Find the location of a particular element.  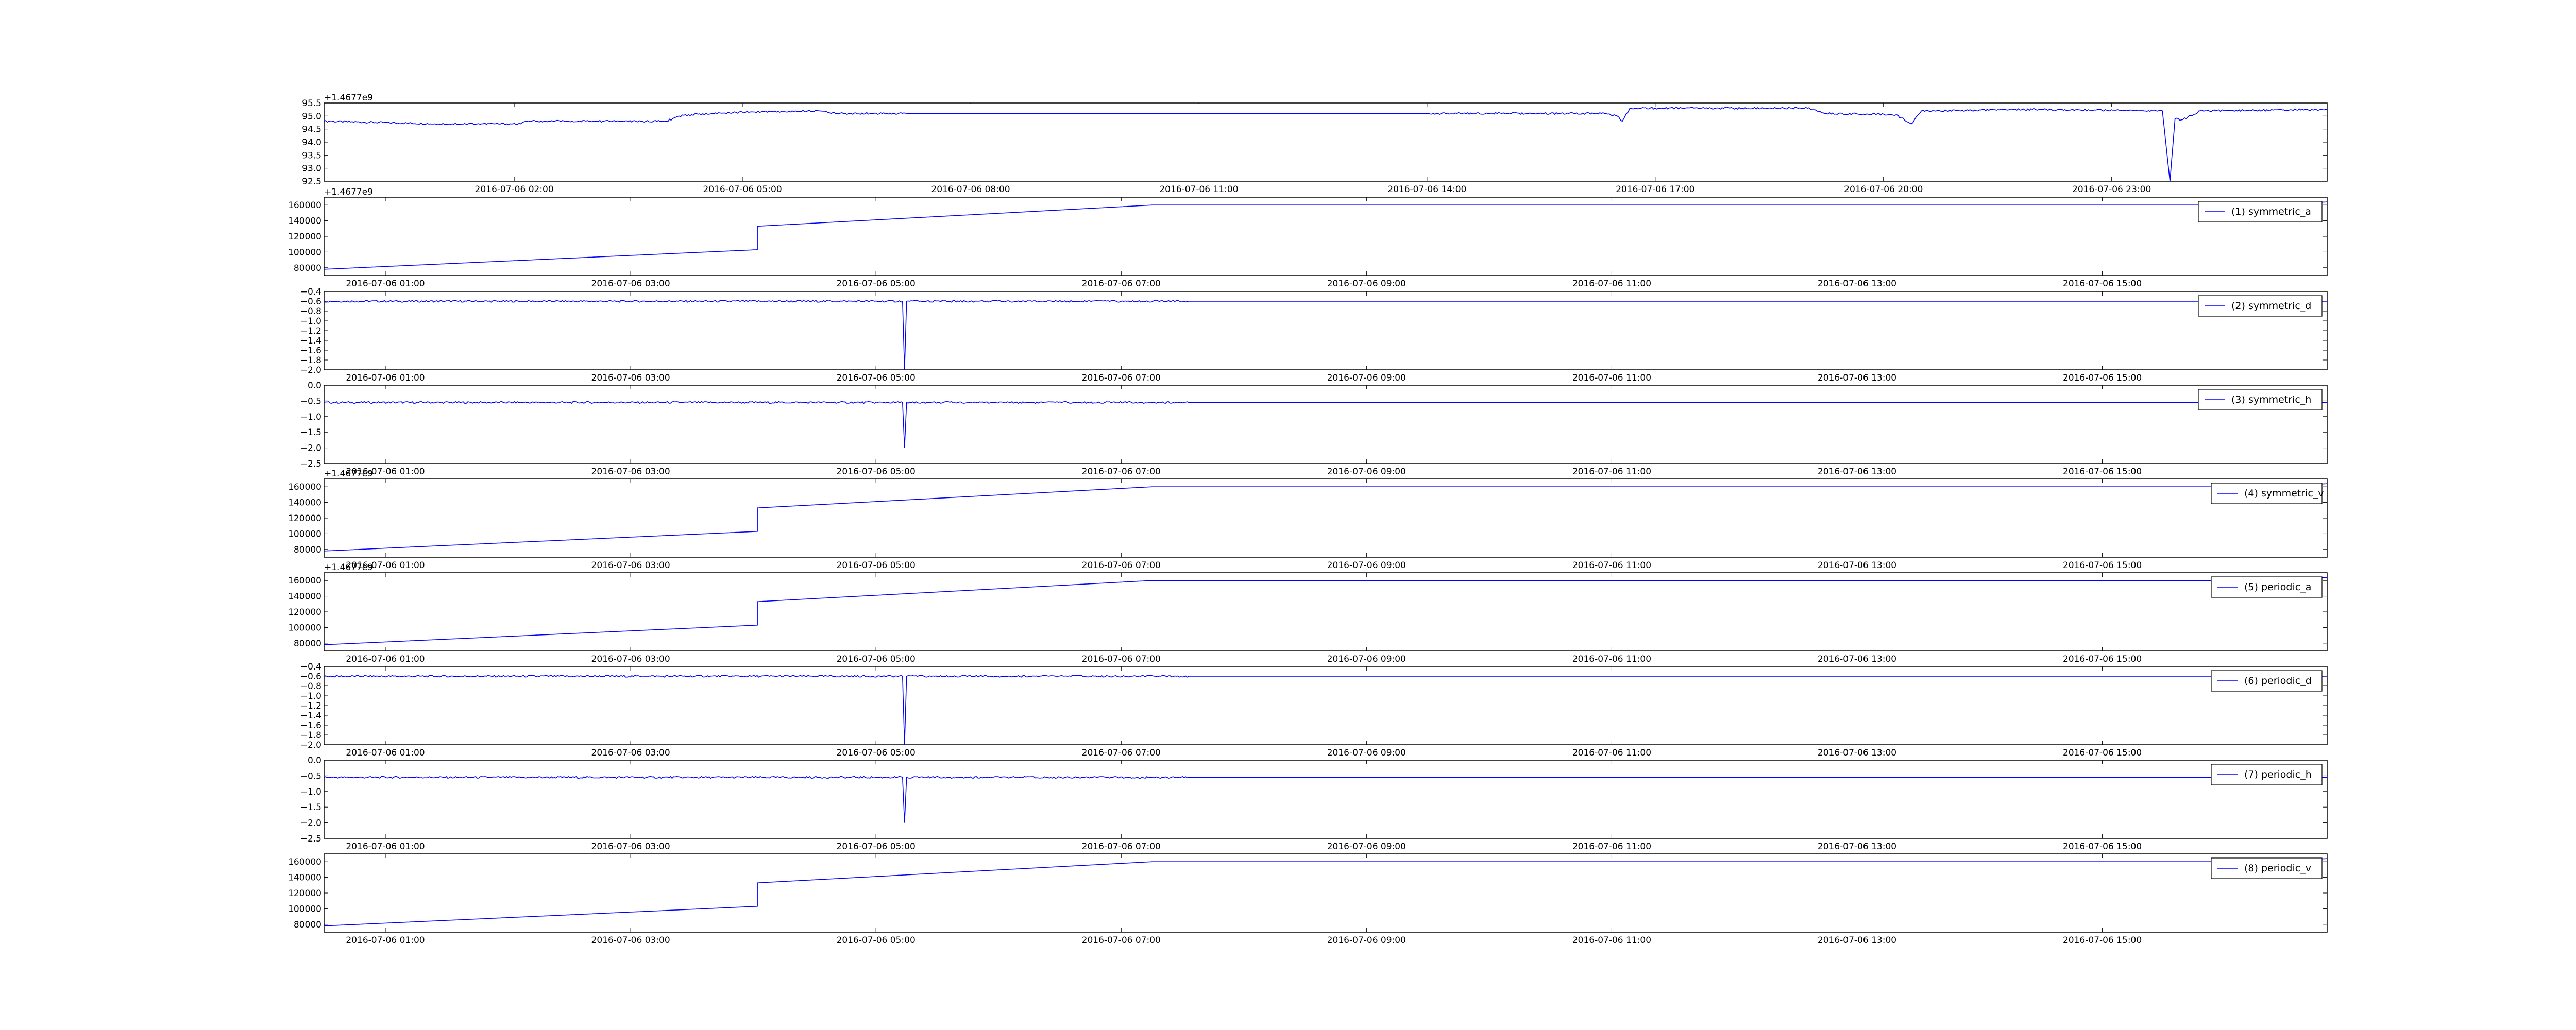

y-tick-label: 95.5 is located at coordinates (311, 103).